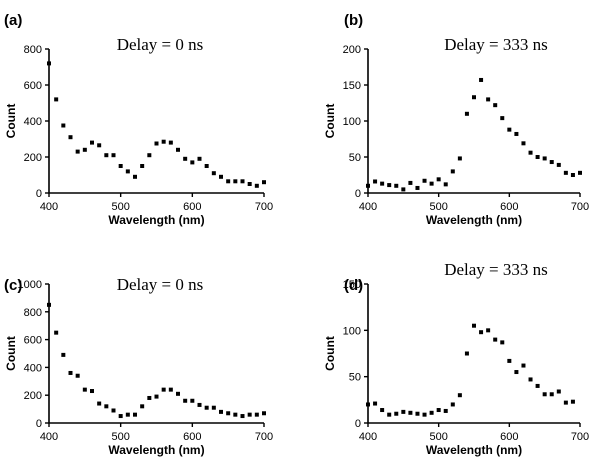  What do you see at coordinates (33, 341) in the screenshot?
I see `y-tick-label: 600` at bounding box center [33, 341].